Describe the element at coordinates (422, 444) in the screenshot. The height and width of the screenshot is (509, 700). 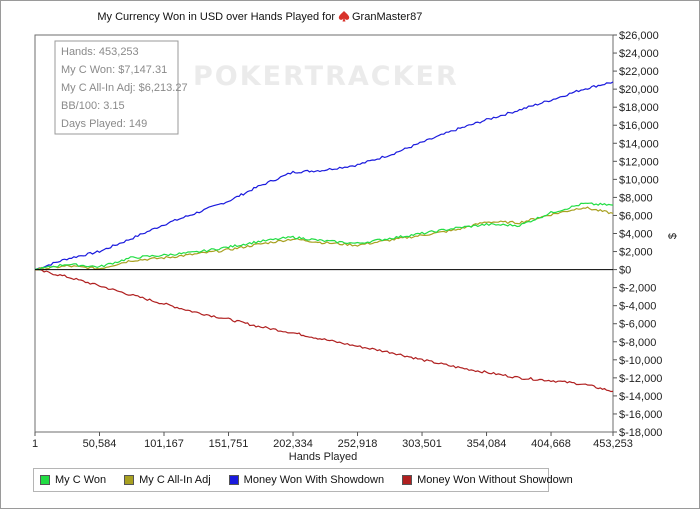
I see `x-tick-label: 303,501` at that location.